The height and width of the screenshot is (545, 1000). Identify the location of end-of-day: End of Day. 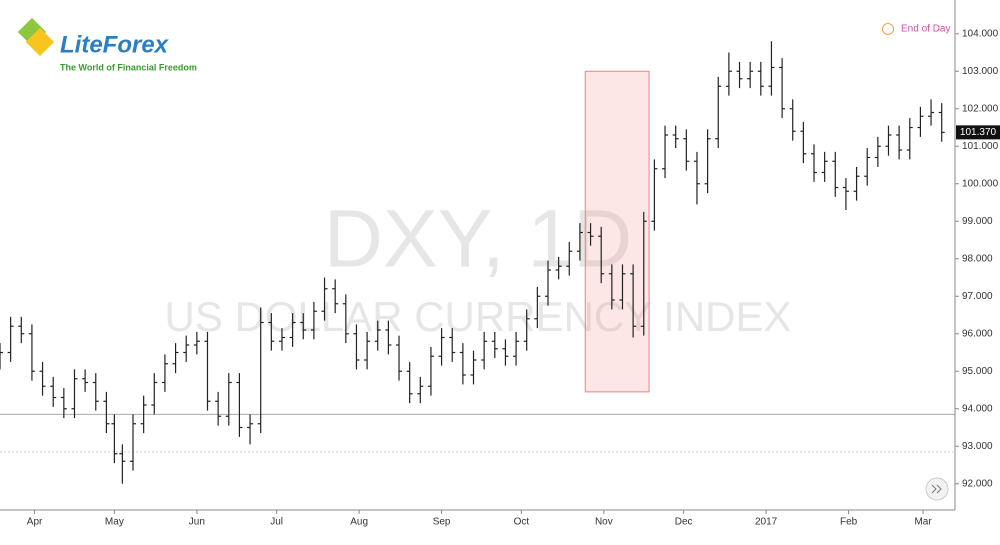
(916, 29).